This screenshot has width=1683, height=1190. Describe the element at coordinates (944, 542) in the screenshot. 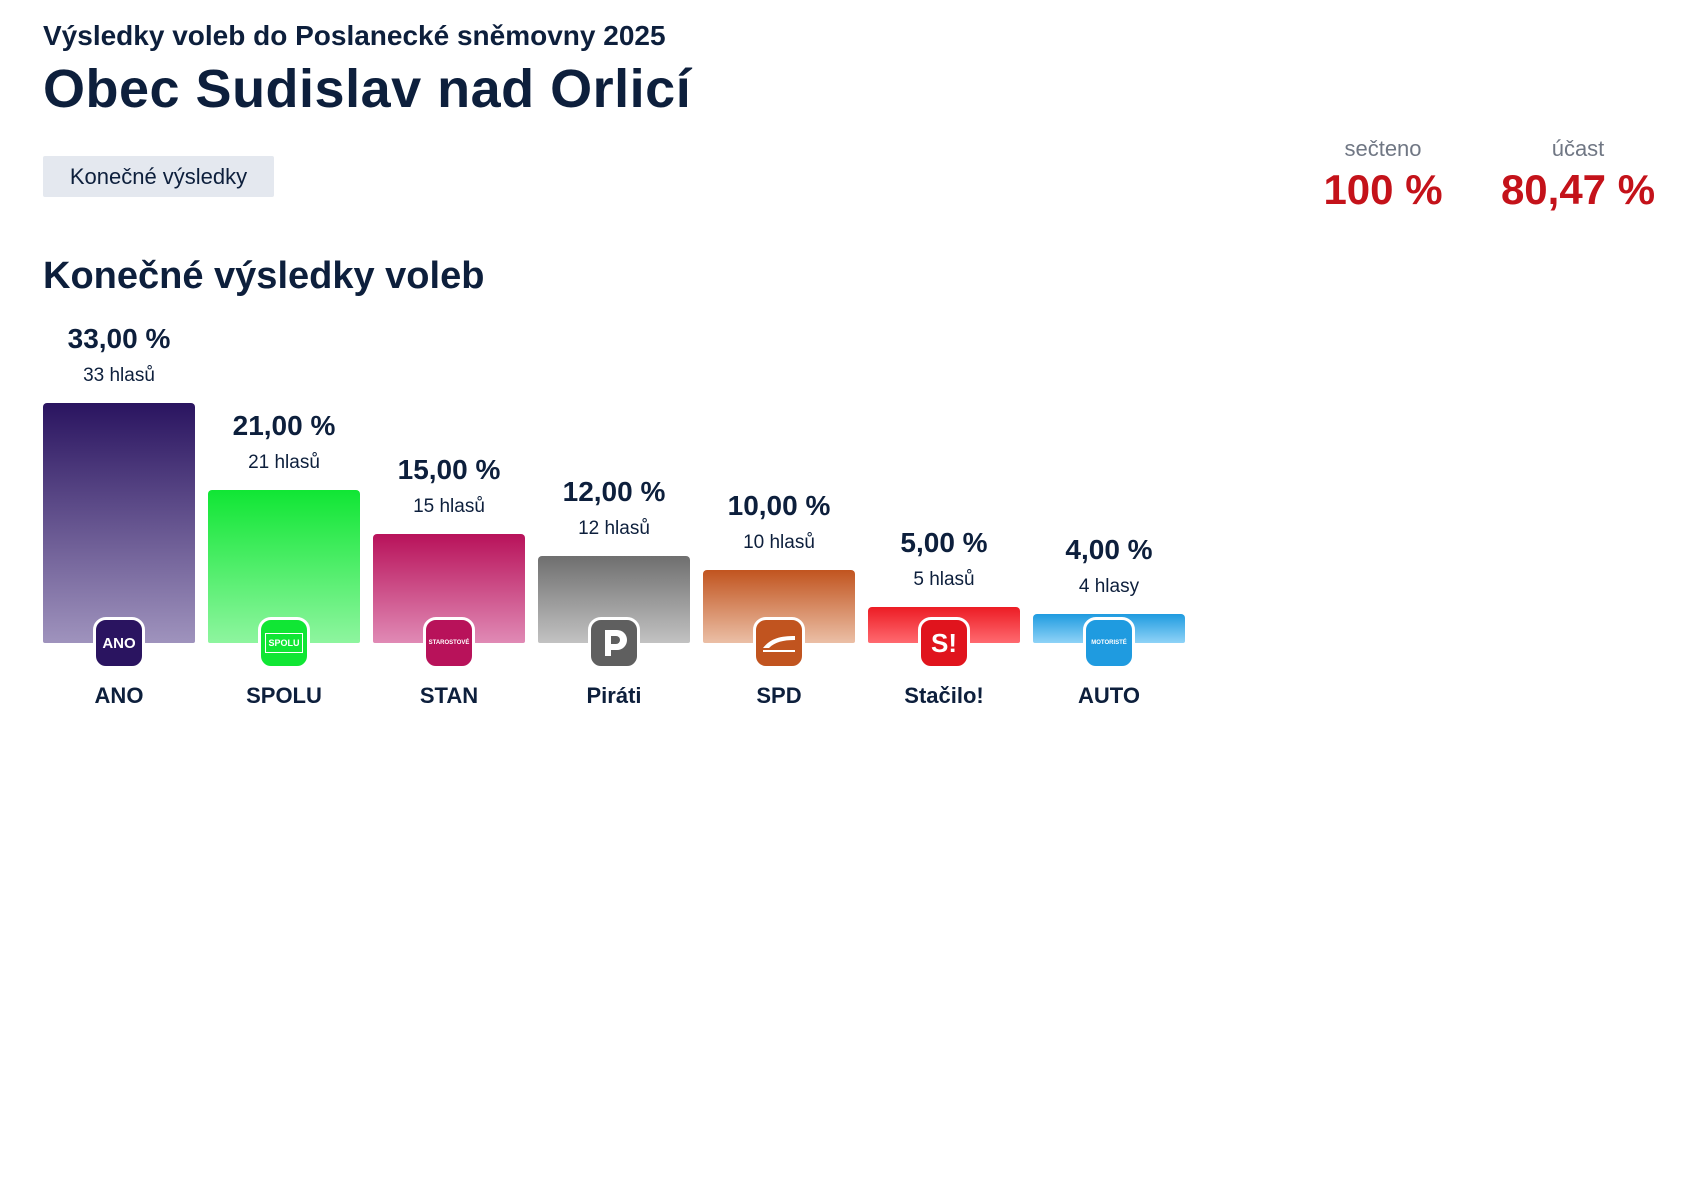

I see `bar-value-label: 5,00 %` at that location.